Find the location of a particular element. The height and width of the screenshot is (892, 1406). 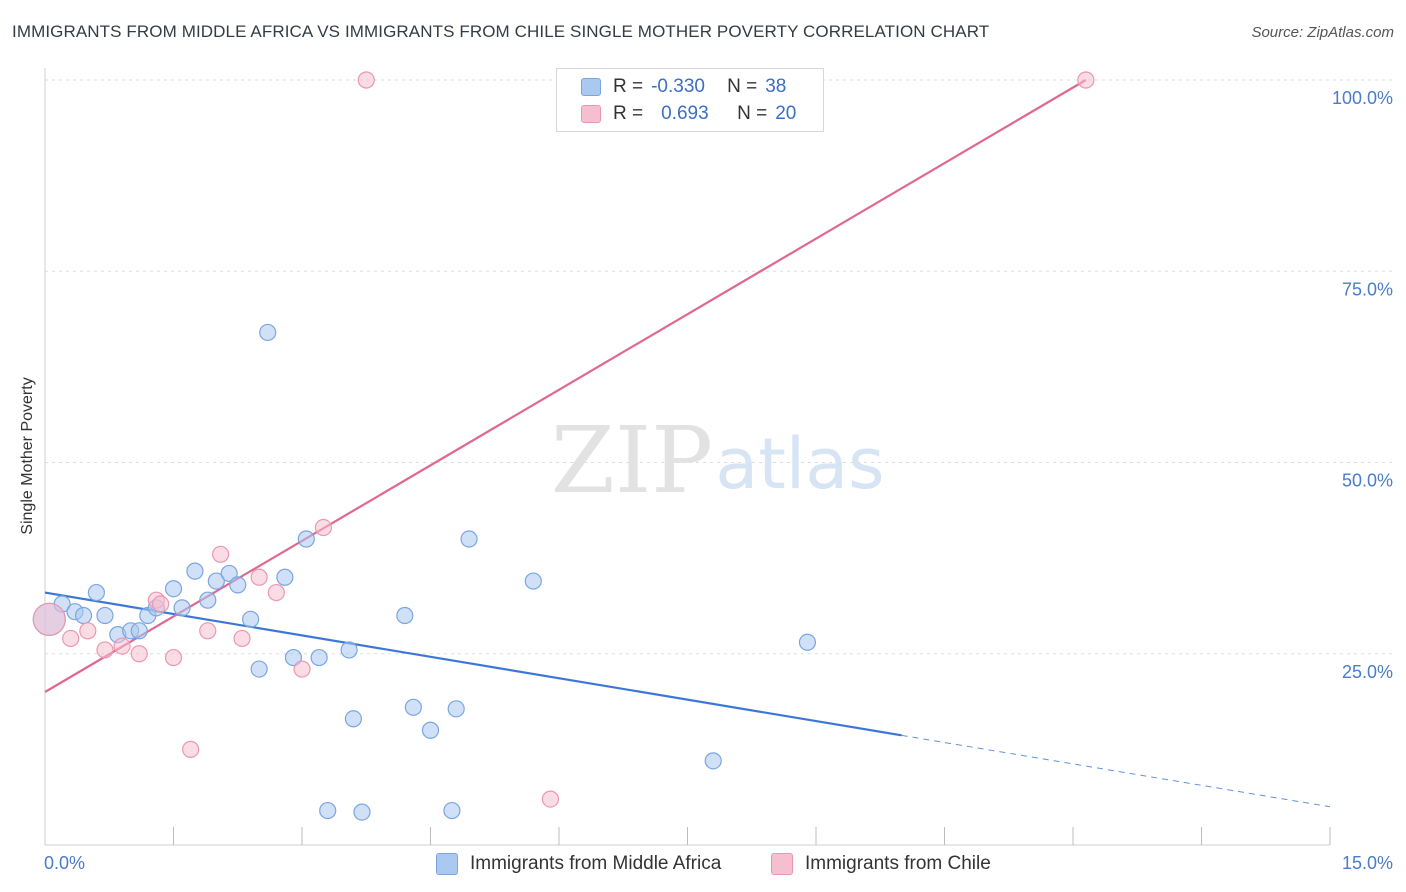

watermark-atlas: atlas is located at coordinates (799, 464).